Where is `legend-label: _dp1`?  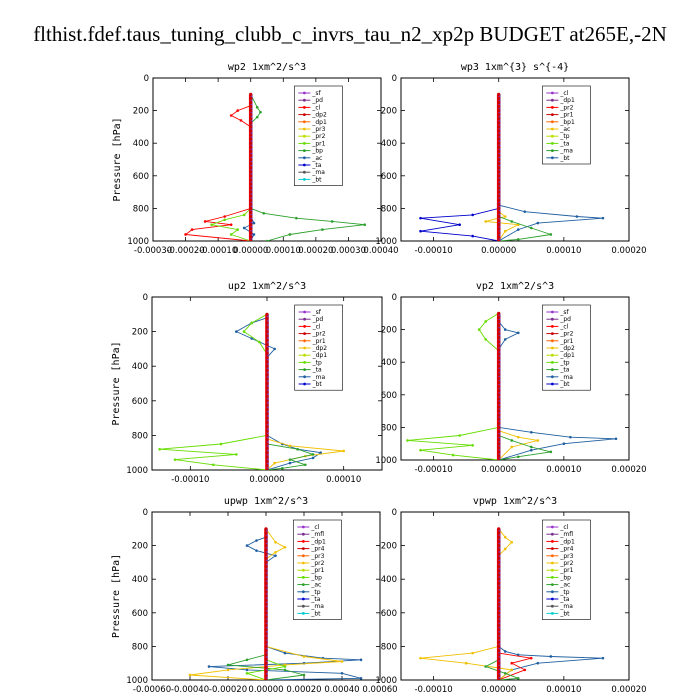
legend-label: _dp1 is located at coordinates (567, 100).